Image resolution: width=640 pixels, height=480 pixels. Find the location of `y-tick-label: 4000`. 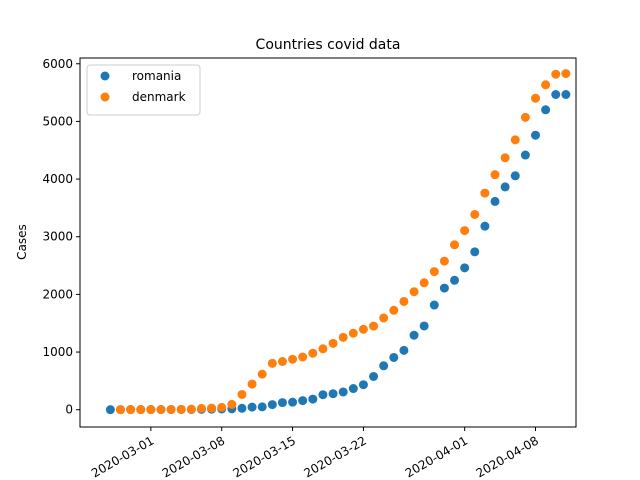

y-tick-label: 4000 is located at coordinates (57, 179).